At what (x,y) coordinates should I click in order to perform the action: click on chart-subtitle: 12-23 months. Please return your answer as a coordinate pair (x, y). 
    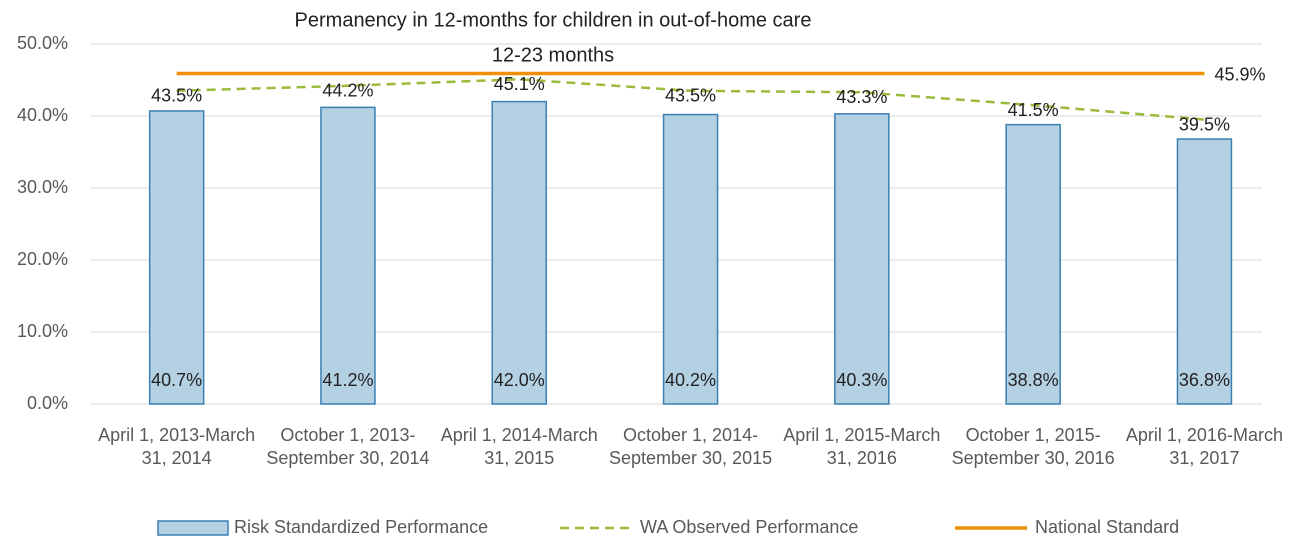
    Looking at the image, I should click on (553, 55).